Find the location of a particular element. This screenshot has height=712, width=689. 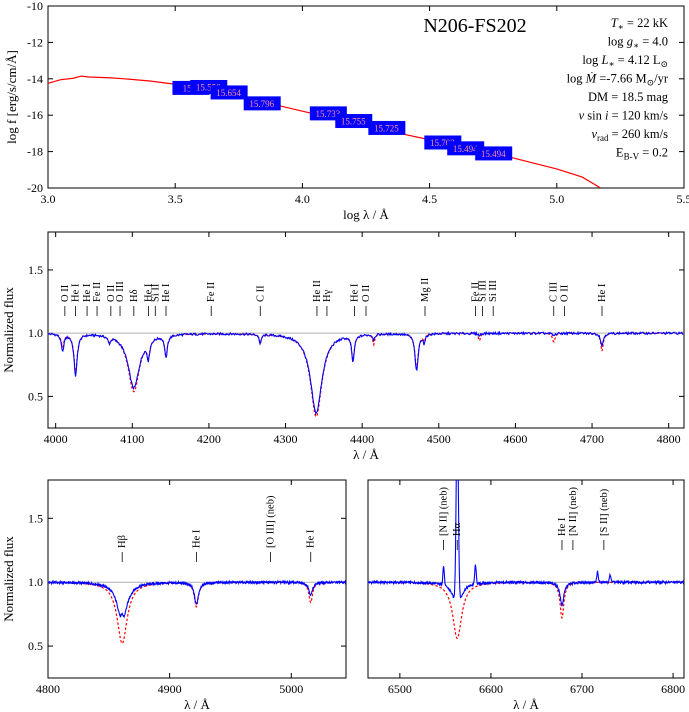

photometry-magnitude: 15.556 is located at coordinates (208, 87).